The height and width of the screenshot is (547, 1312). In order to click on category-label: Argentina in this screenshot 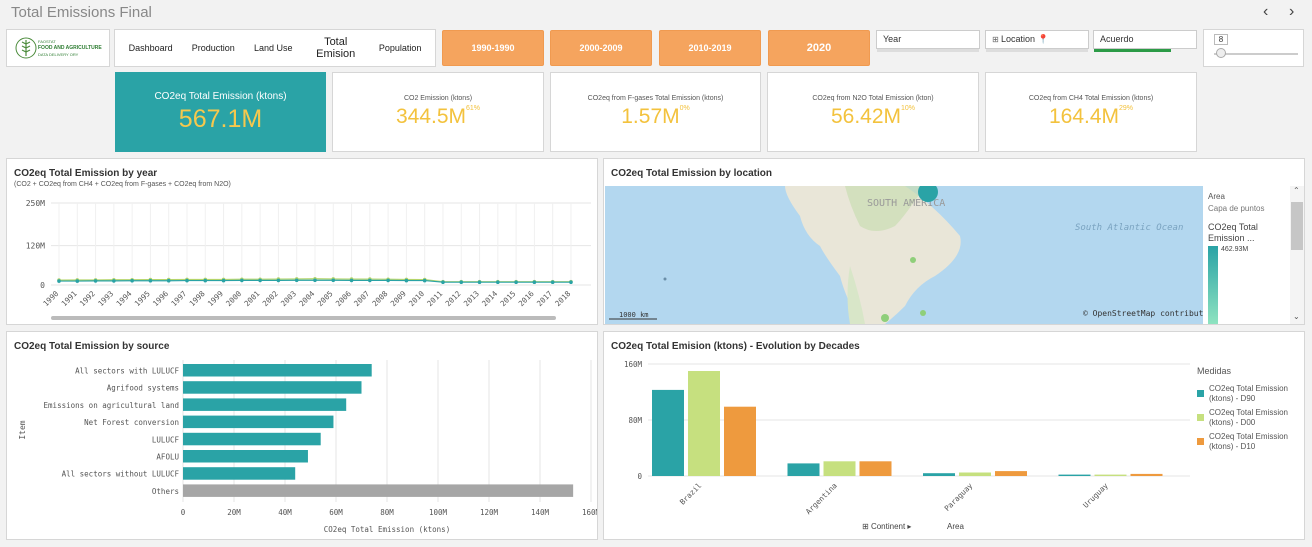, I will do `click(821, 498)`.